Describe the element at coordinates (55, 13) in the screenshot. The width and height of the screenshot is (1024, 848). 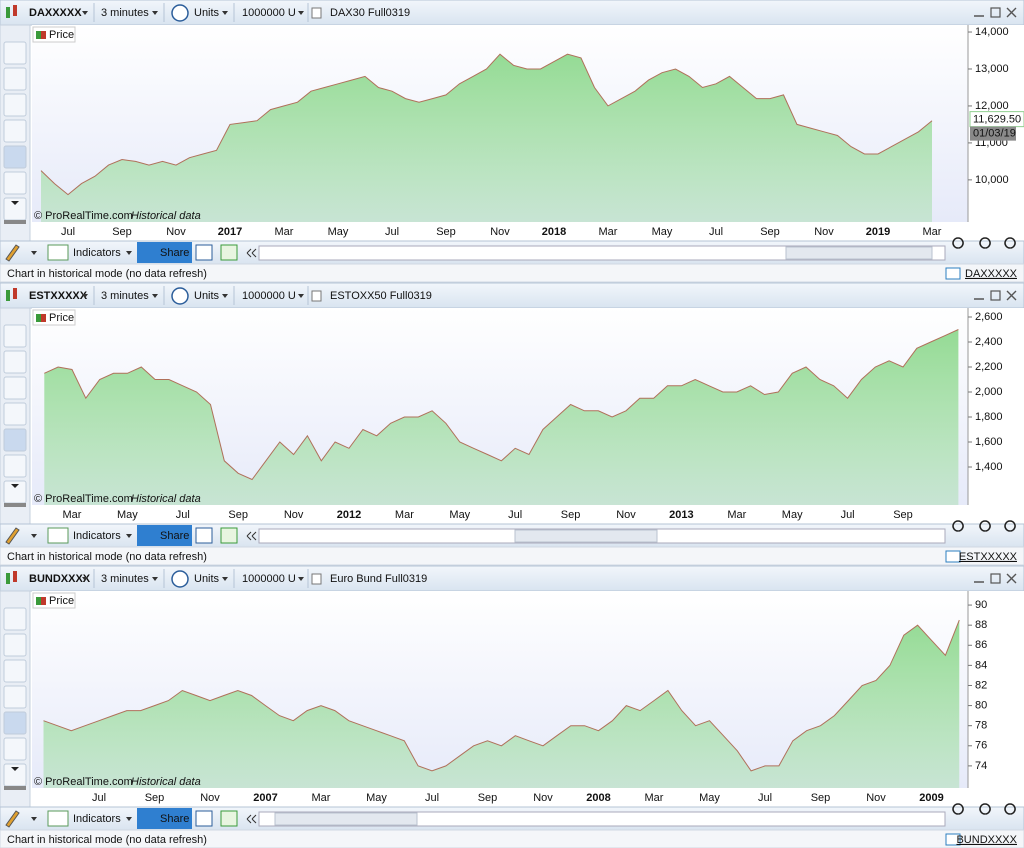
I see `symbol-menu: DAXXXXX` at that location.